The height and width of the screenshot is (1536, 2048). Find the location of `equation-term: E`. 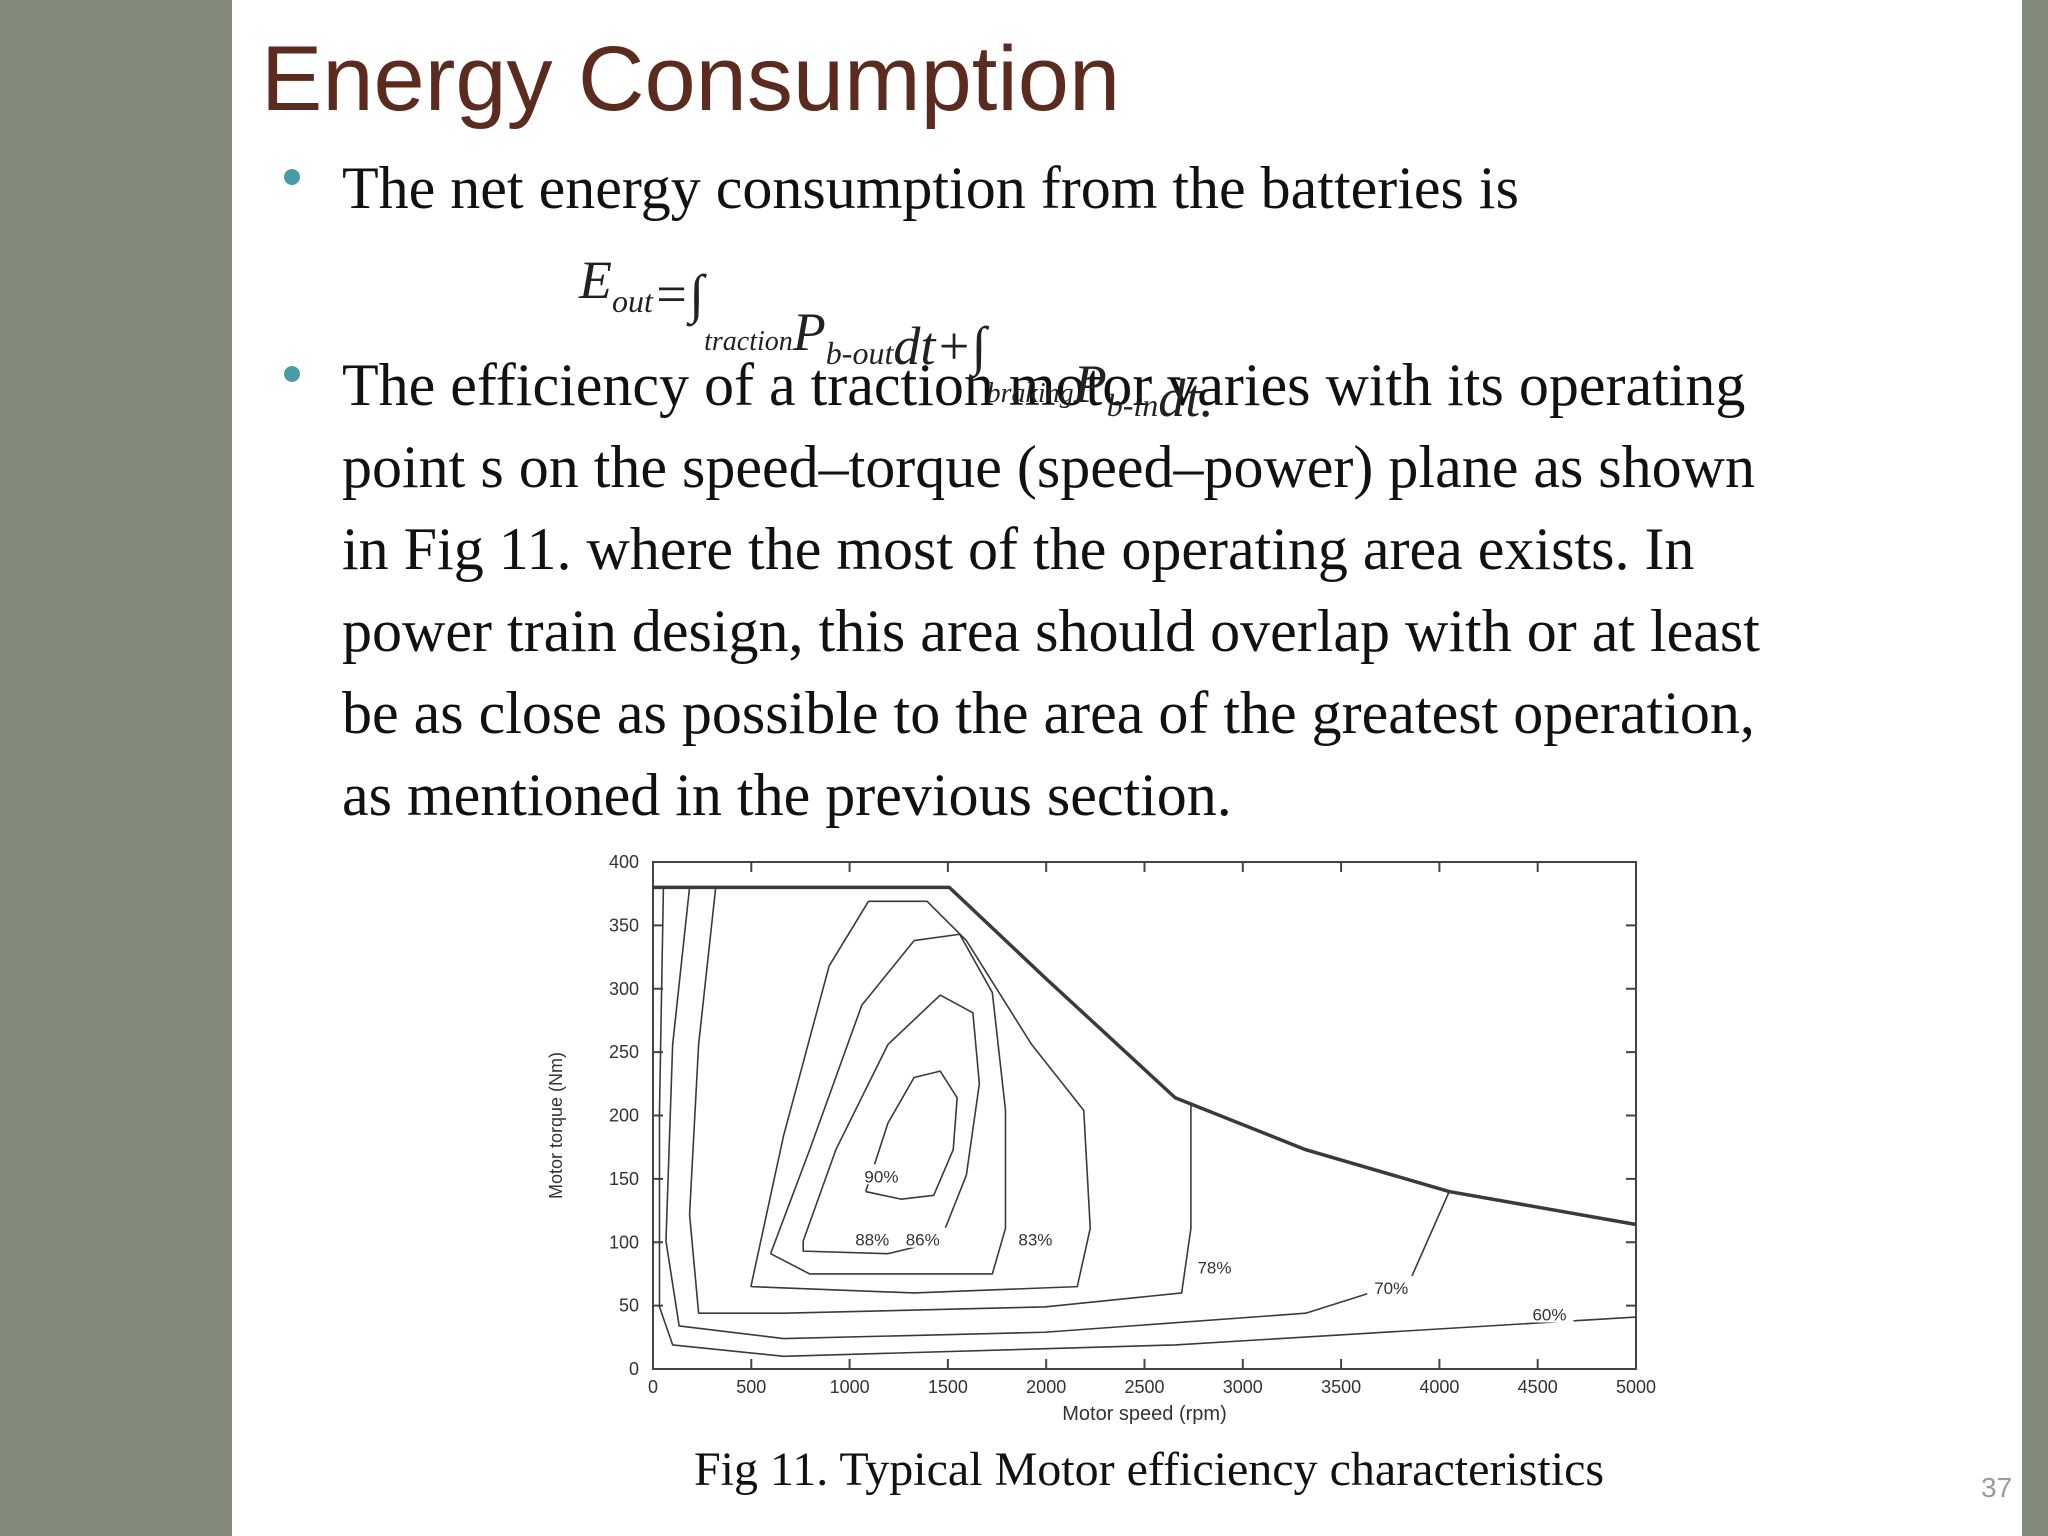

equation-term: E is located at coordinates (595, 280).